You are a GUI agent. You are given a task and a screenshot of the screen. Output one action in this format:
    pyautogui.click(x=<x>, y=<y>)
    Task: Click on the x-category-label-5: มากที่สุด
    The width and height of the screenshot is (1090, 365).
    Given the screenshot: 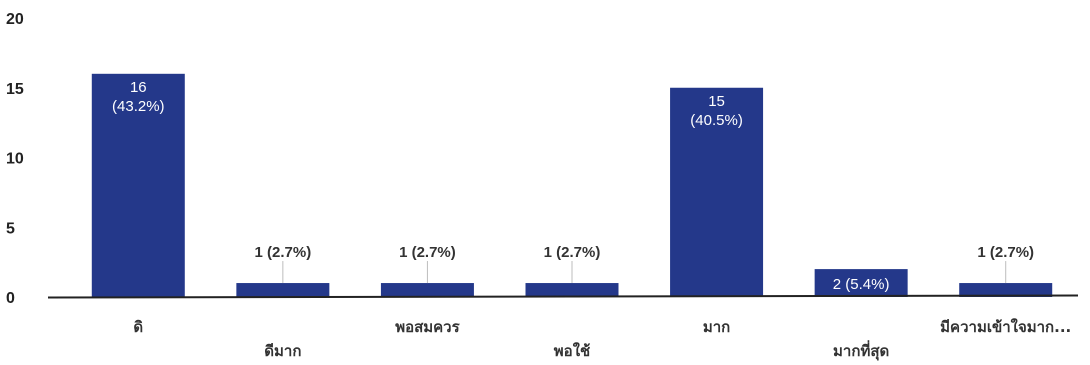 What is the action you would take?
    pyautogui.click(x=861, y=350)
    